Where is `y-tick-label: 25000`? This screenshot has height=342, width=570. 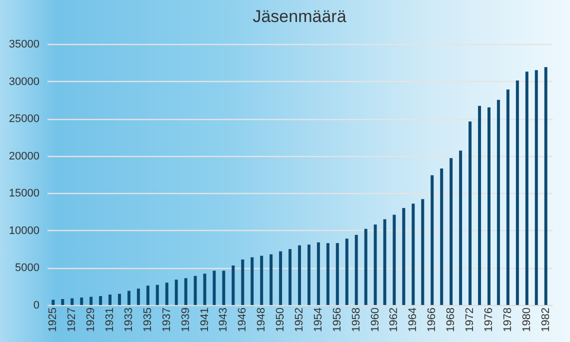 y-tick-label: 25000 is located at coordinates (24, 119).